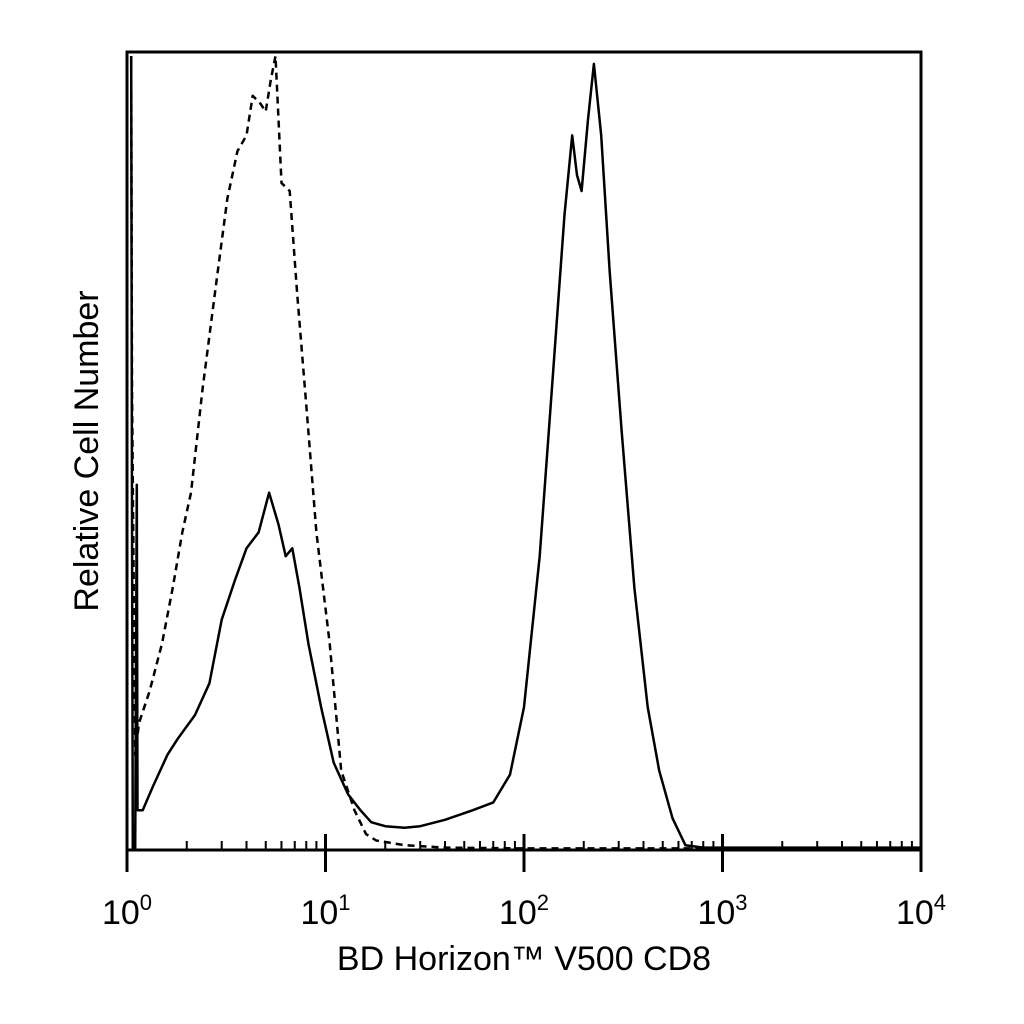 Image resolution: width=1024 pixels, height=1024 pixels. What do you see at coordinates (127, 911) in the screenshot?
I see `x-tick-label: 10⁰` at bounding box center [127, 911].